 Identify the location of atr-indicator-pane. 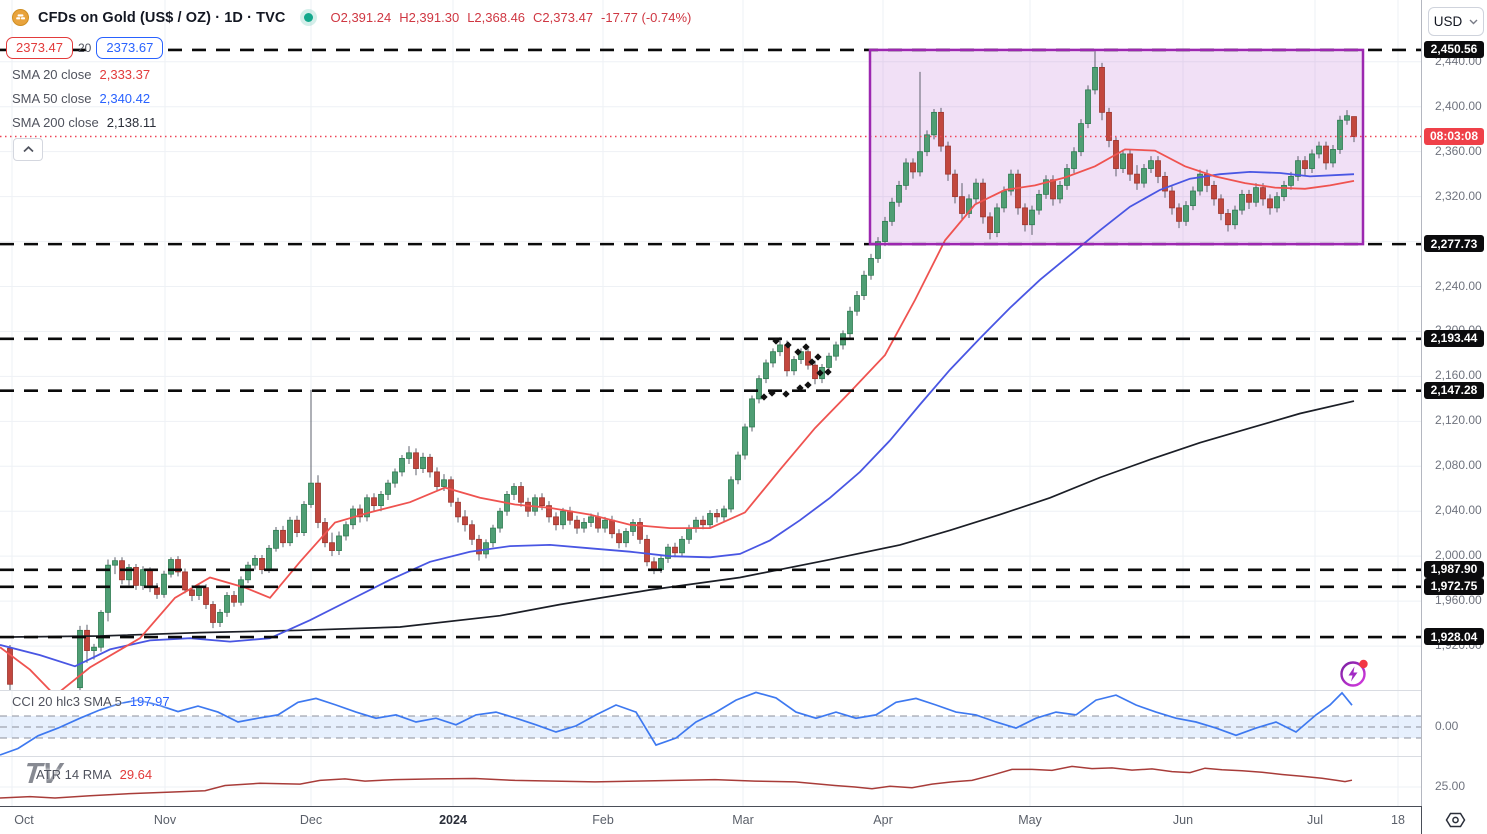
(710, 781).